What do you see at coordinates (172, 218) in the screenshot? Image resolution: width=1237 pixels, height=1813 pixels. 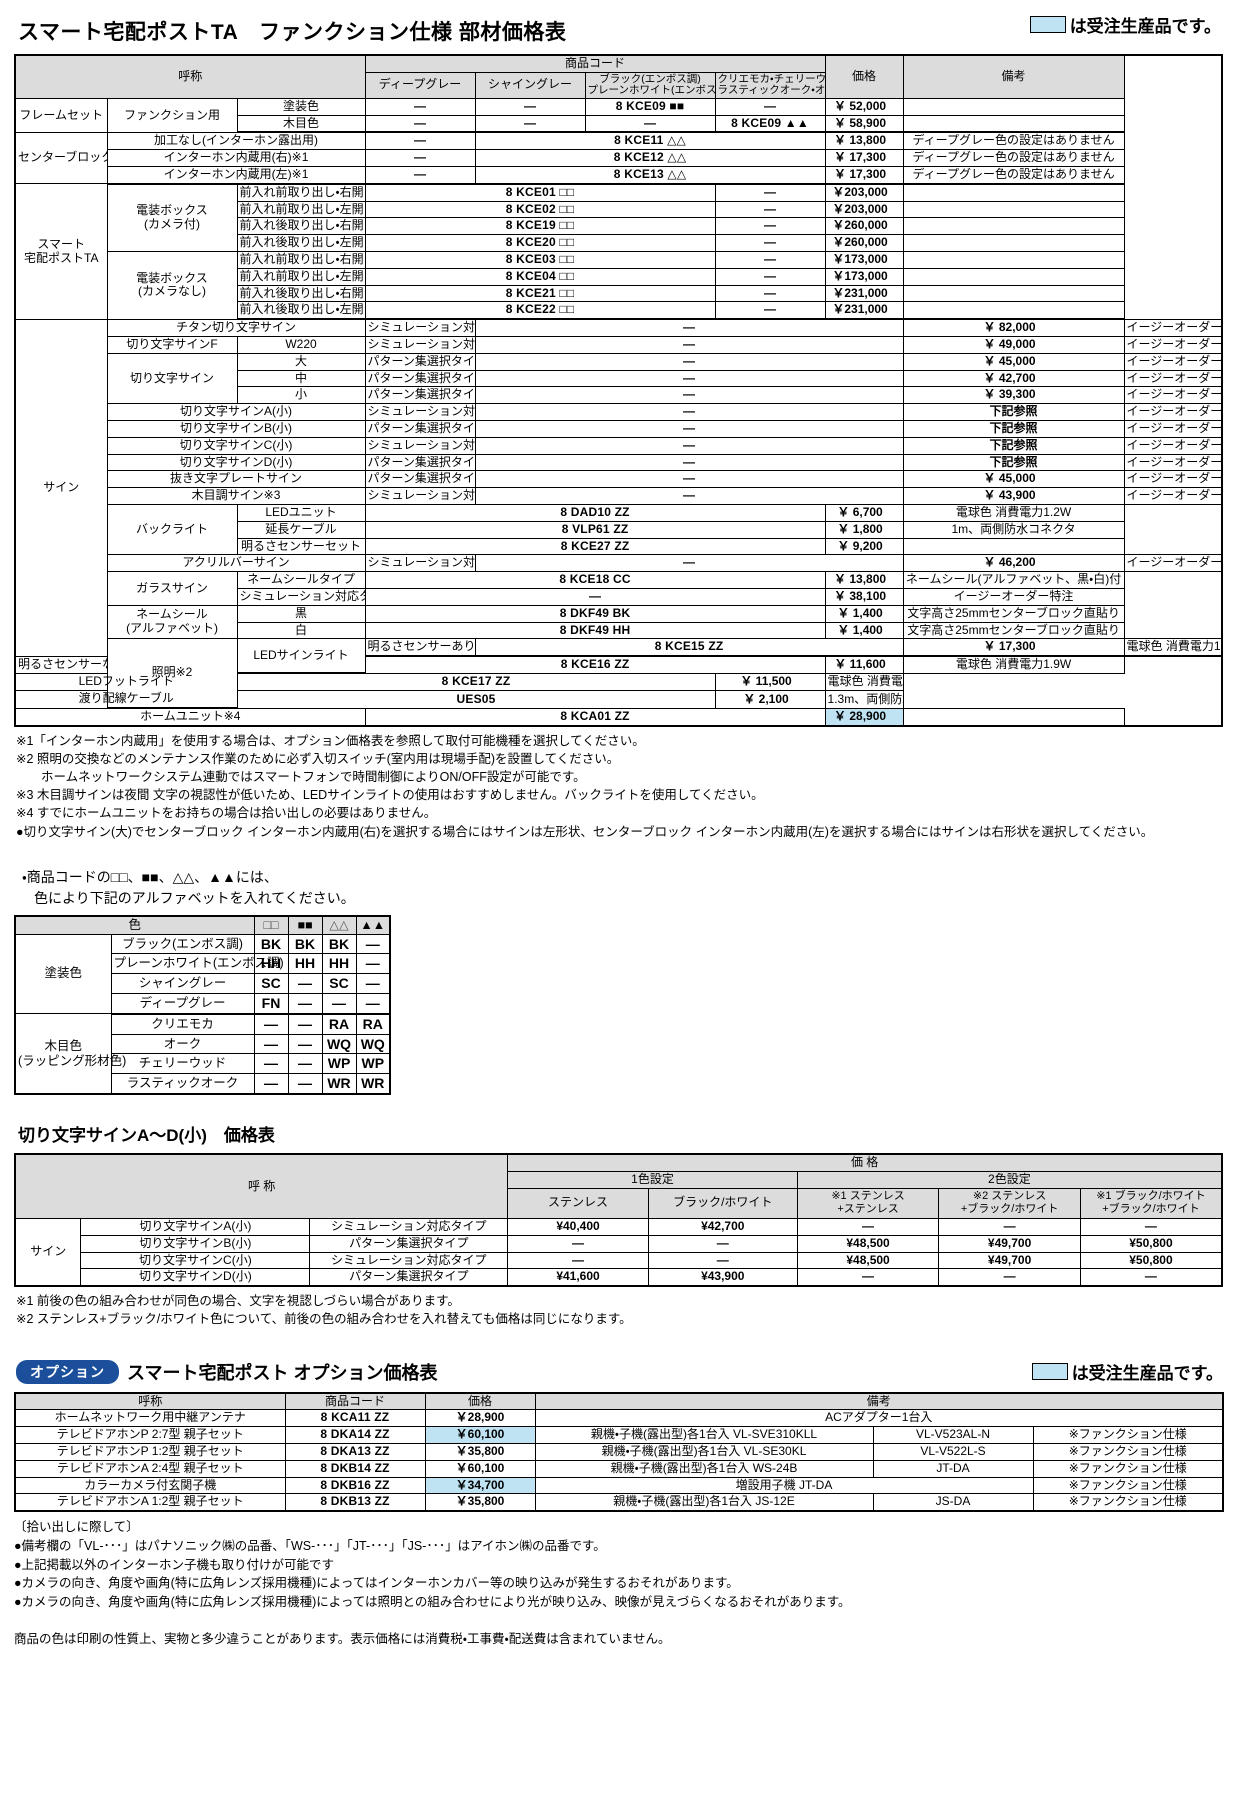 I see `row-group-2: 電装ボックス (カメラ付)` at bounding box center [172, 218].